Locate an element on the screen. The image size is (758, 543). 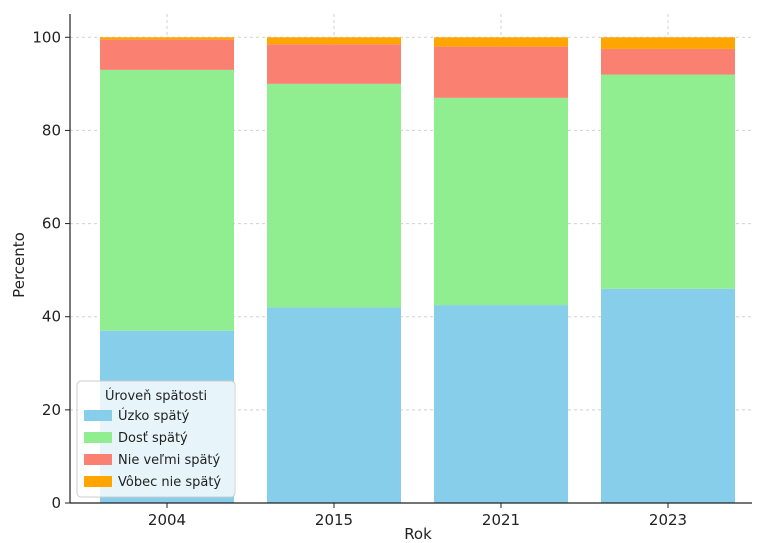
y-tick-label: 100 is located at coordinates (46, 37).